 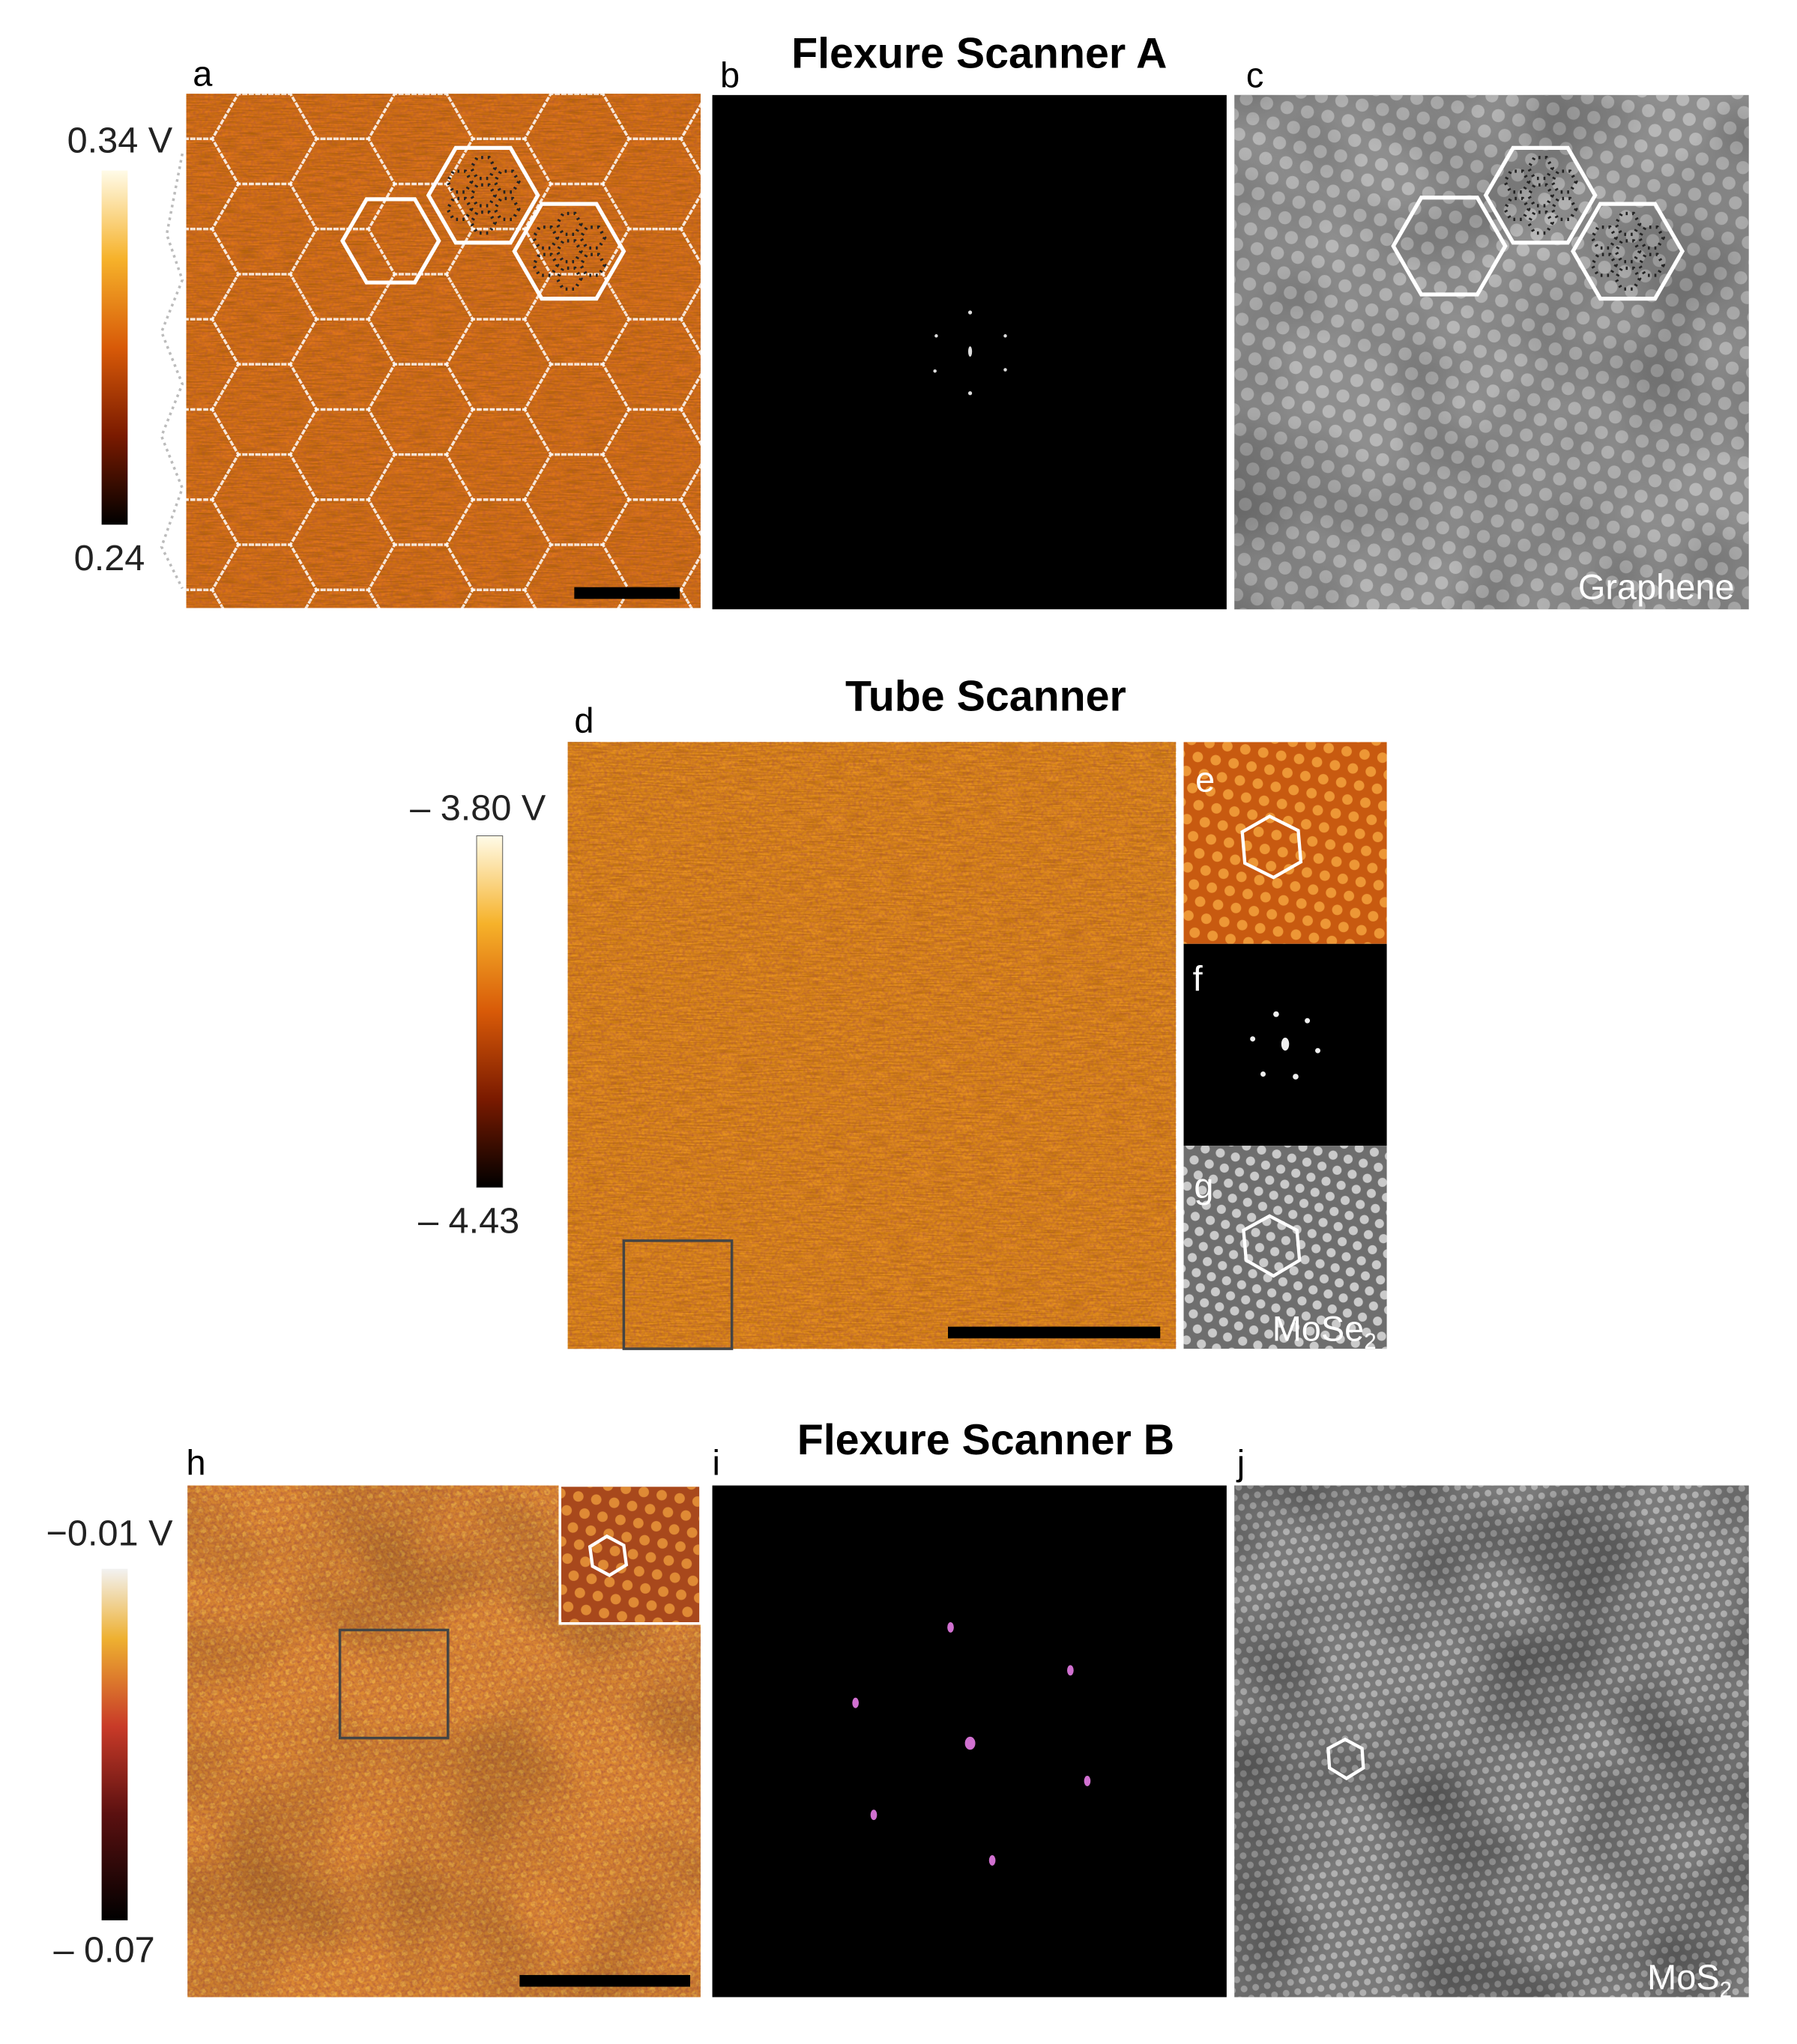 I want to click on panel-f, so click(x=1285, y=1044).